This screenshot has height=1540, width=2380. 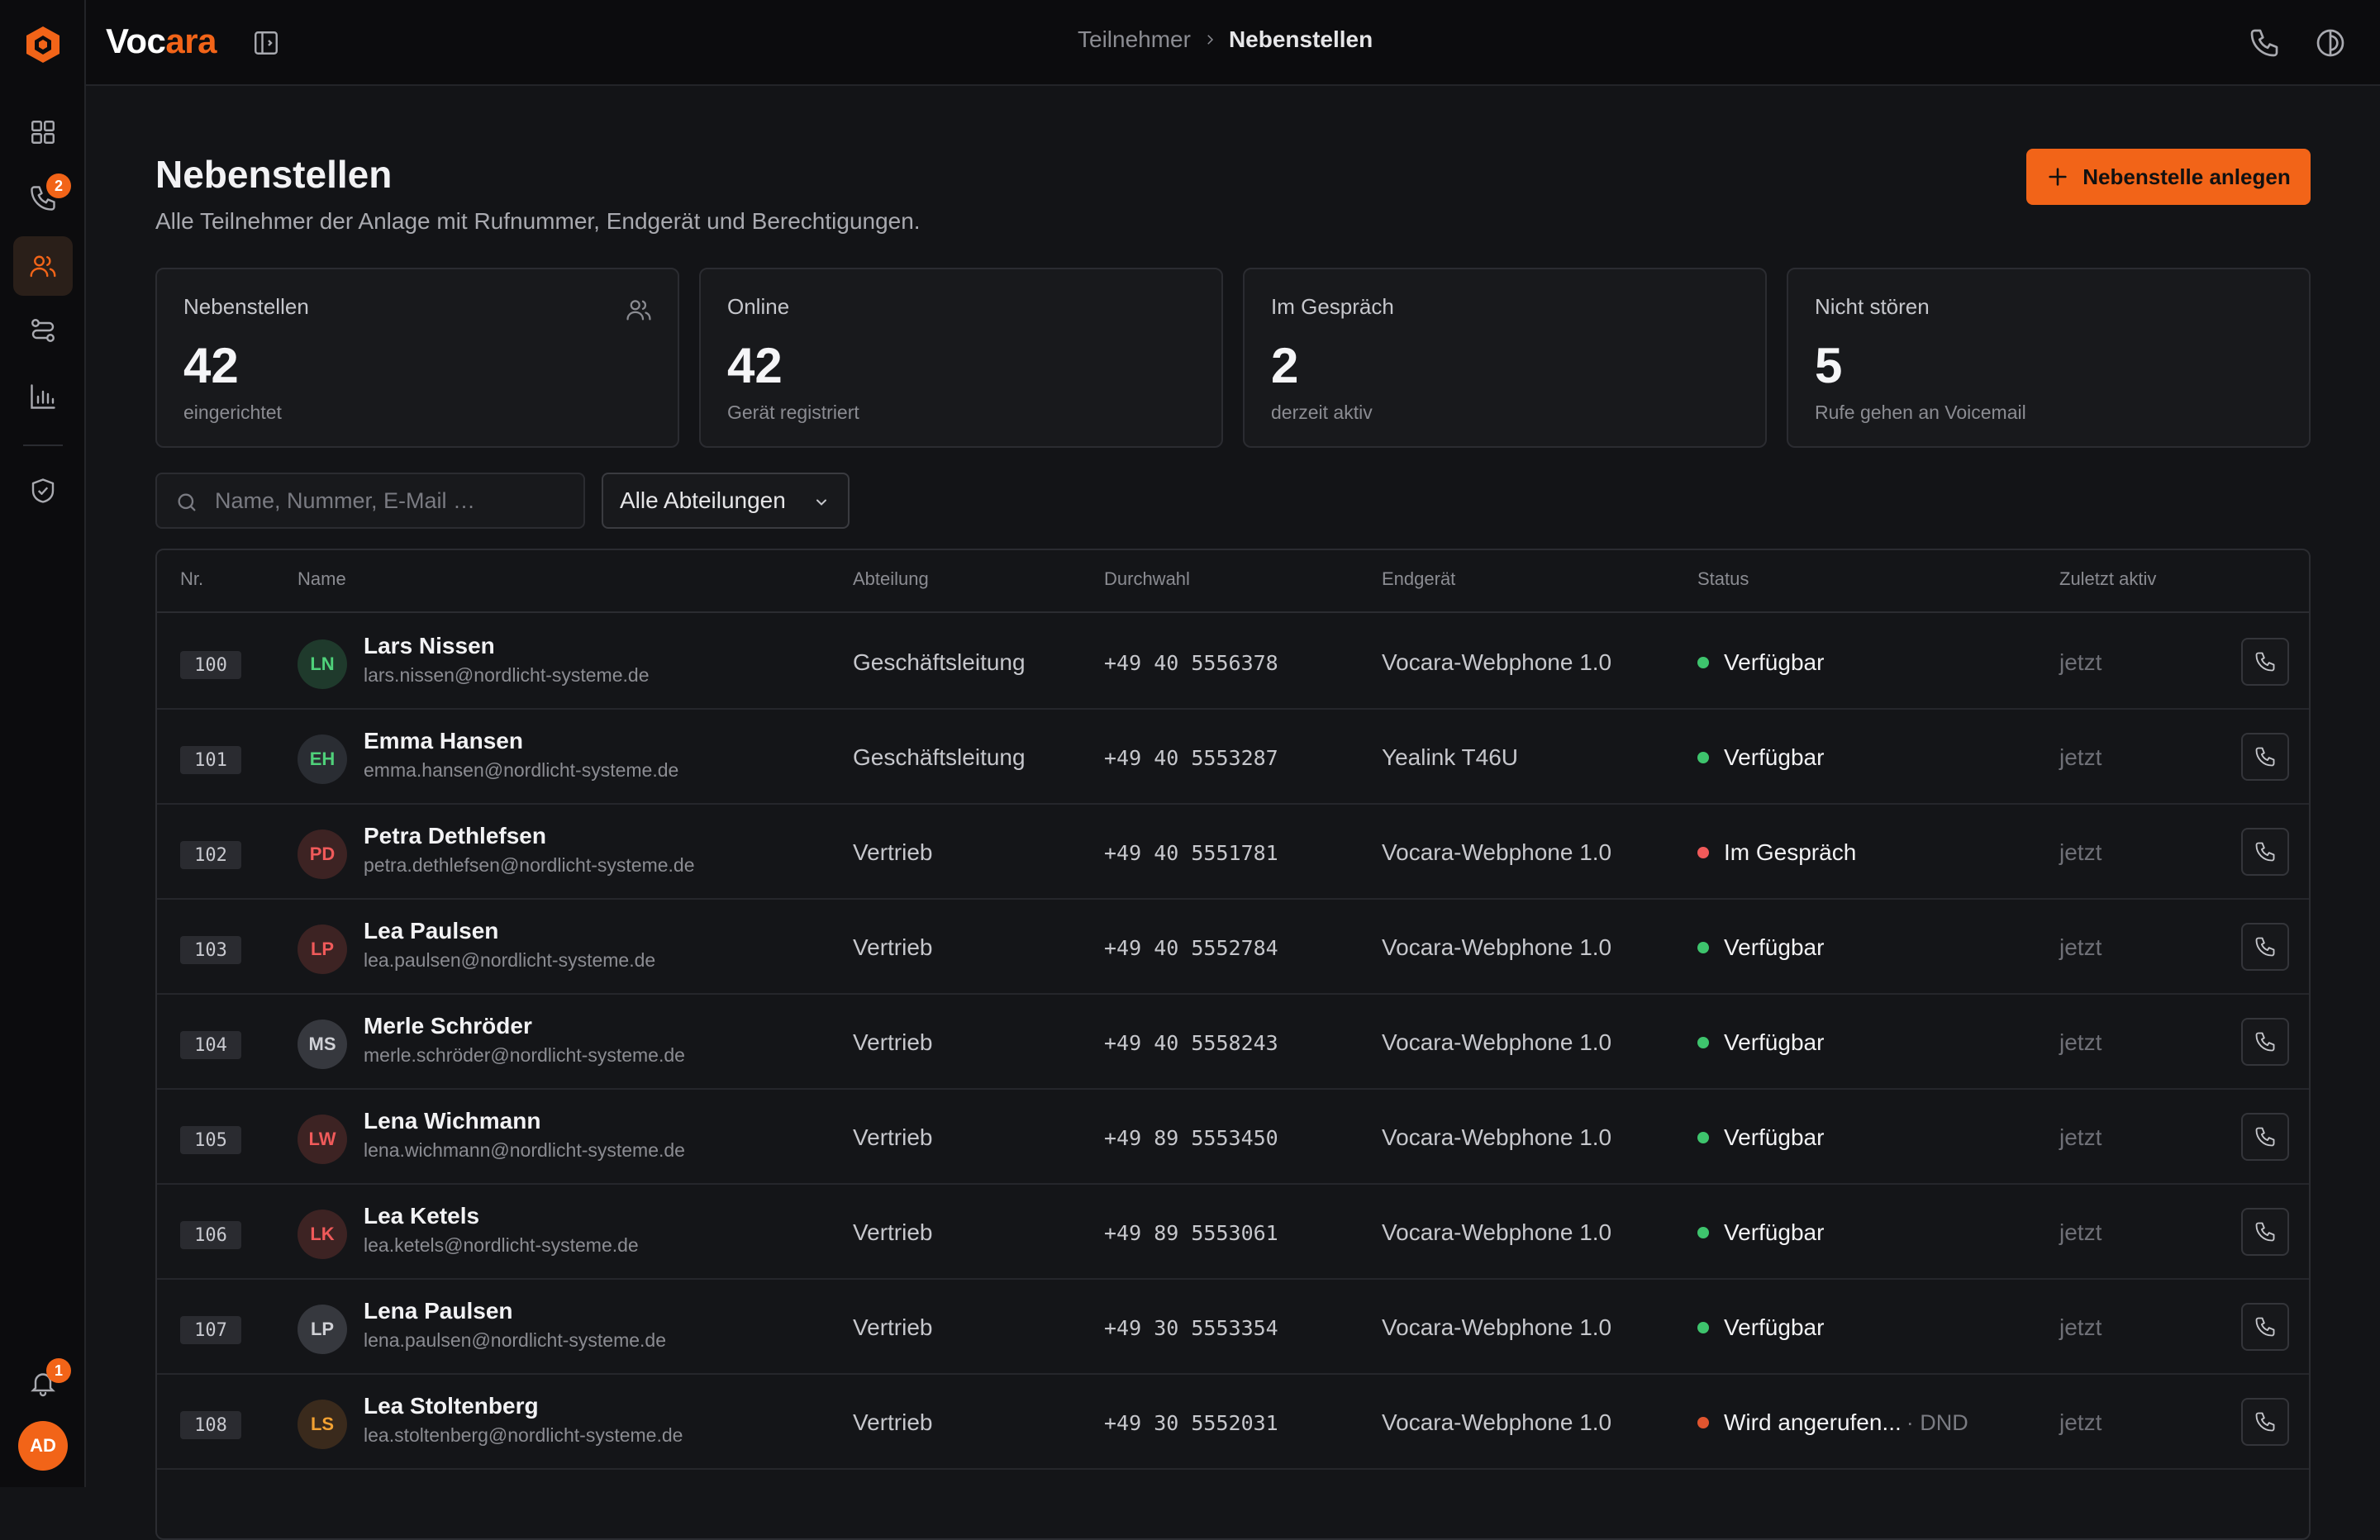 I want to click on sidebar-toggle-icon, so click(x=266, y=43).